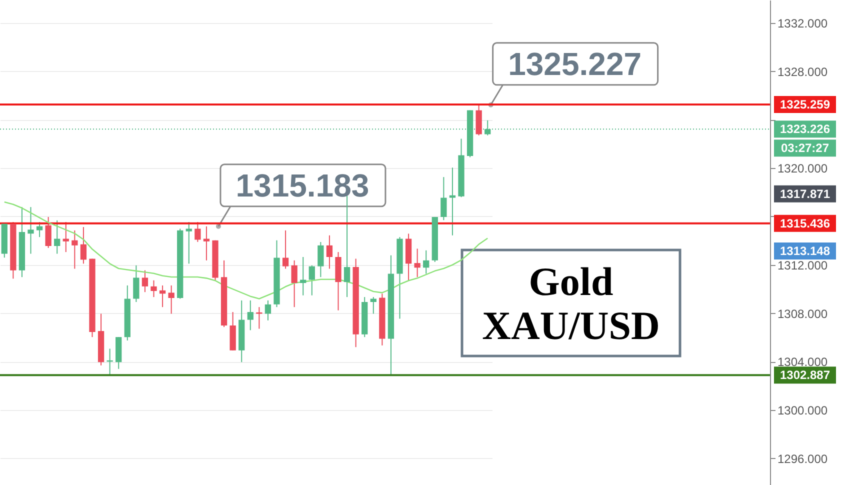 The height and width of the screenshot is (485, 852). I want to click on ref-line-label: 1323.226, so click(805, 129).